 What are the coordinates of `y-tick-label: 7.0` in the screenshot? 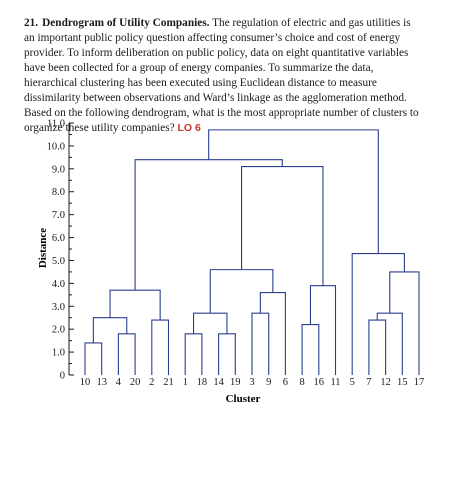 It's located at (58, 215).